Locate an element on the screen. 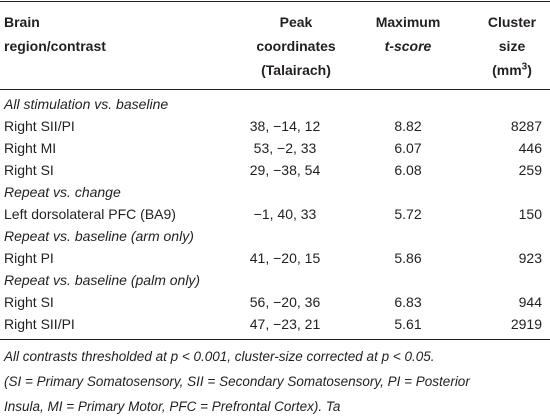 The image size is (550, 417). coordinates-cell: 41, −20, 15 is located at coordinates (285, 258).